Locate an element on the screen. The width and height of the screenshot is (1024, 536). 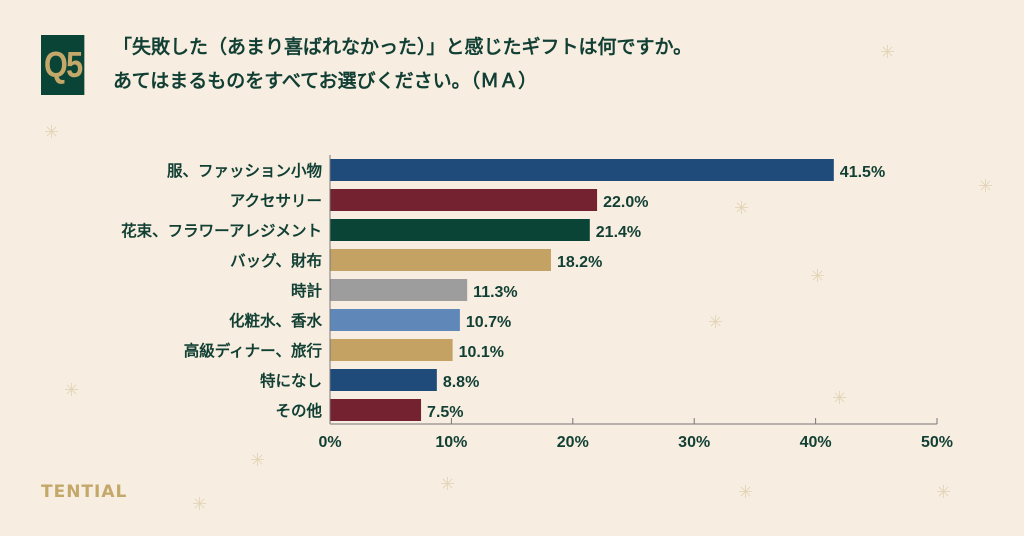
data-label: 11.3% is located at coordinates (495, 292).